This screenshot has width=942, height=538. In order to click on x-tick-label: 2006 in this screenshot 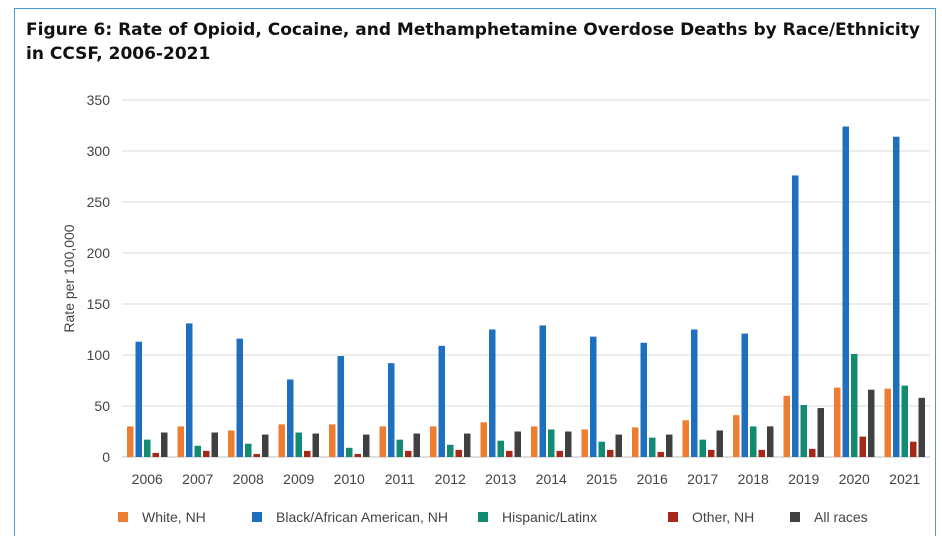, I will do `click(147, 479)`.